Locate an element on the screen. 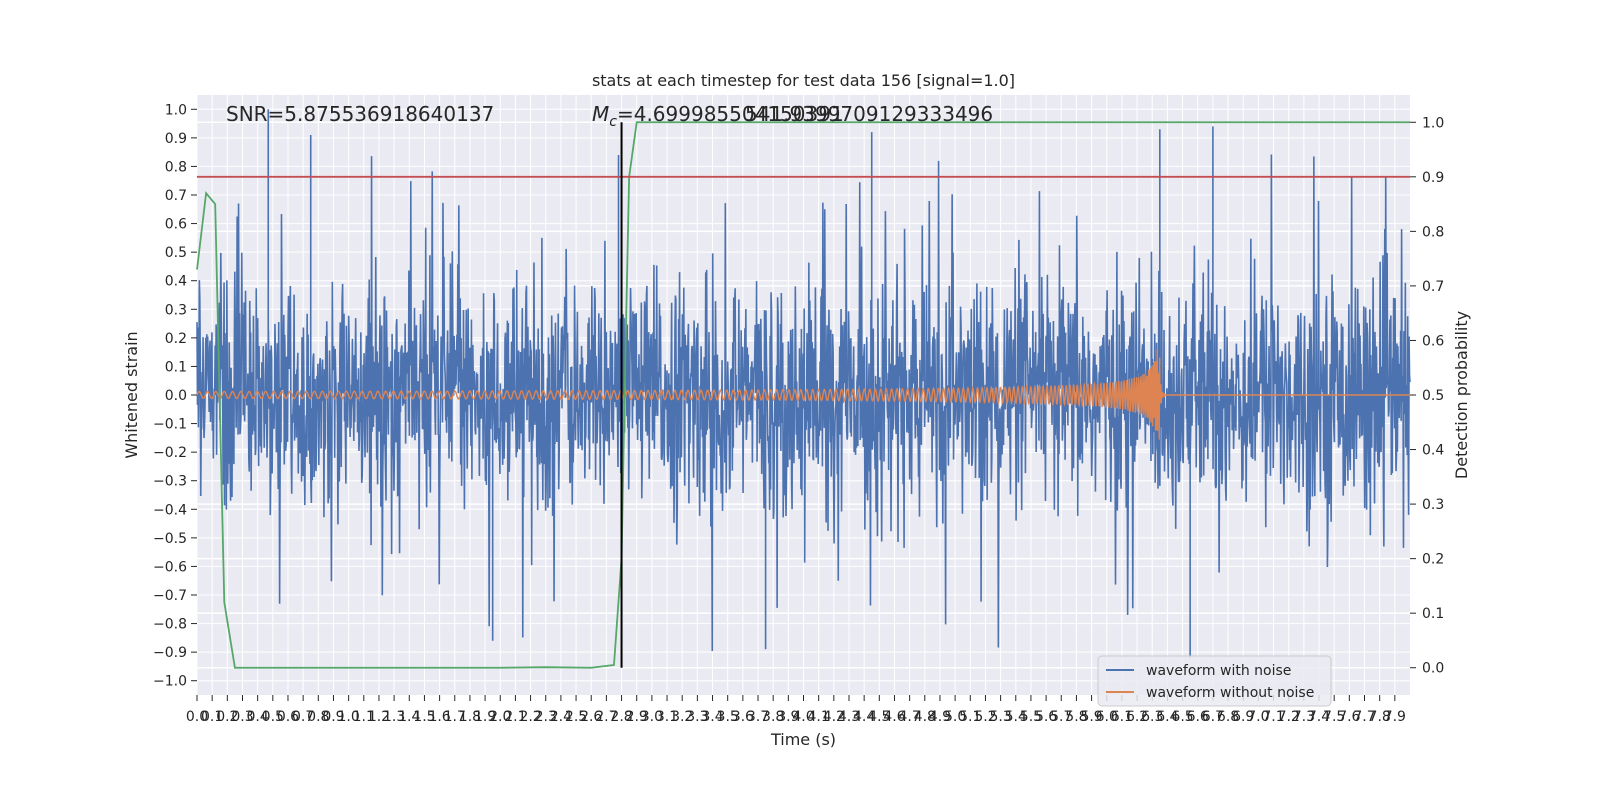 The height and width of the screenshot is (800, 1600). x-tick-label: 0.3 is located at coordinates (242, 717).